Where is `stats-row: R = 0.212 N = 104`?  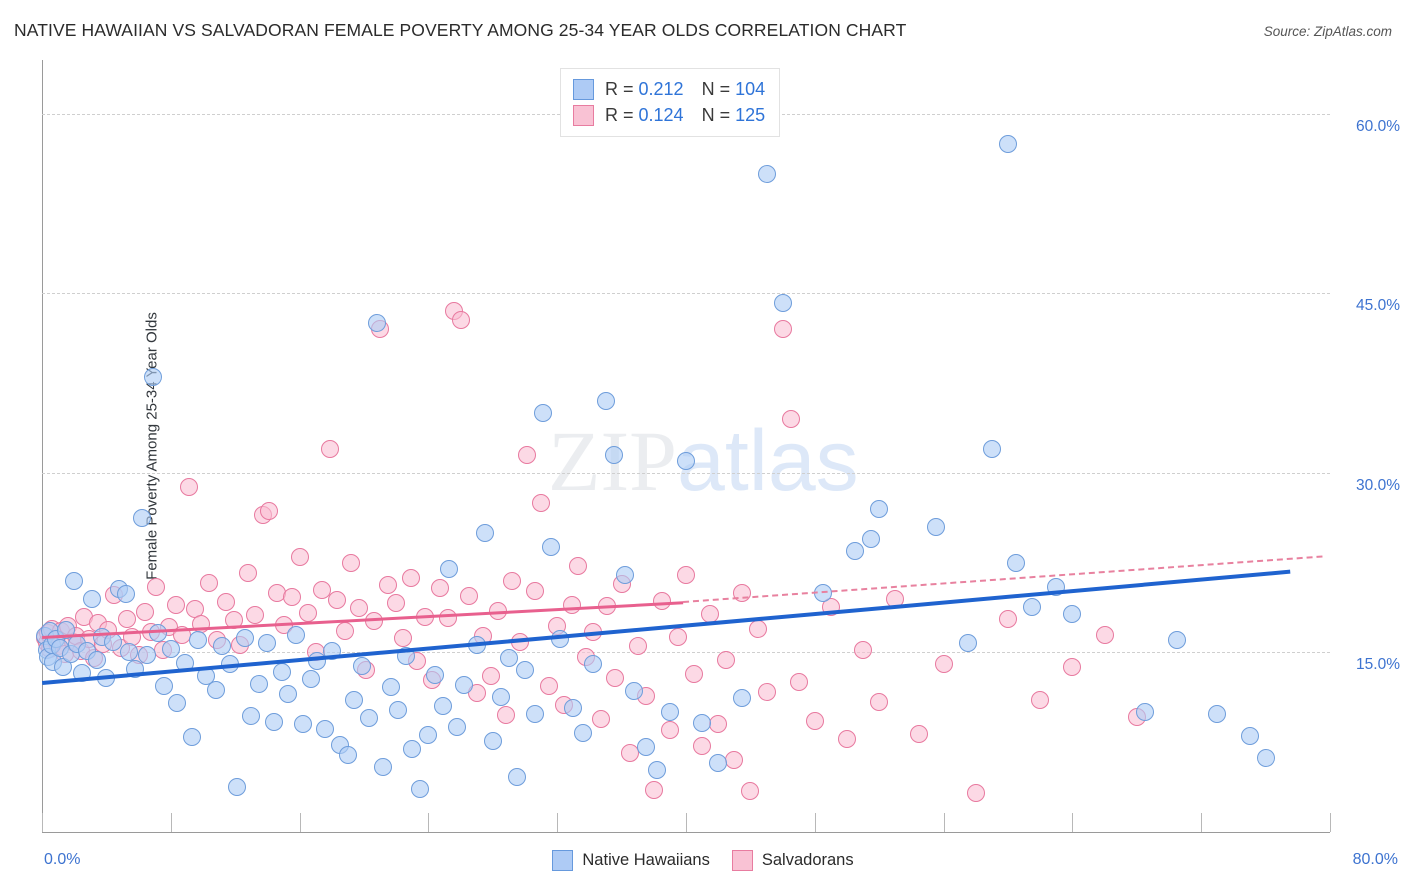 stats-row: R = 0.212 N = 104 is located at coordinates (669, 89).